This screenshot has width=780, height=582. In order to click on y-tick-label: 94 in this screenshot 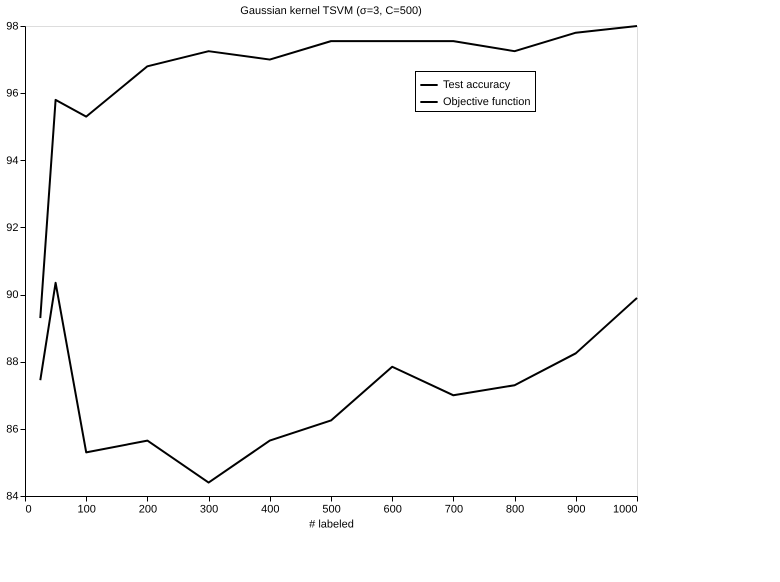, I will do `click(12, 160)`.